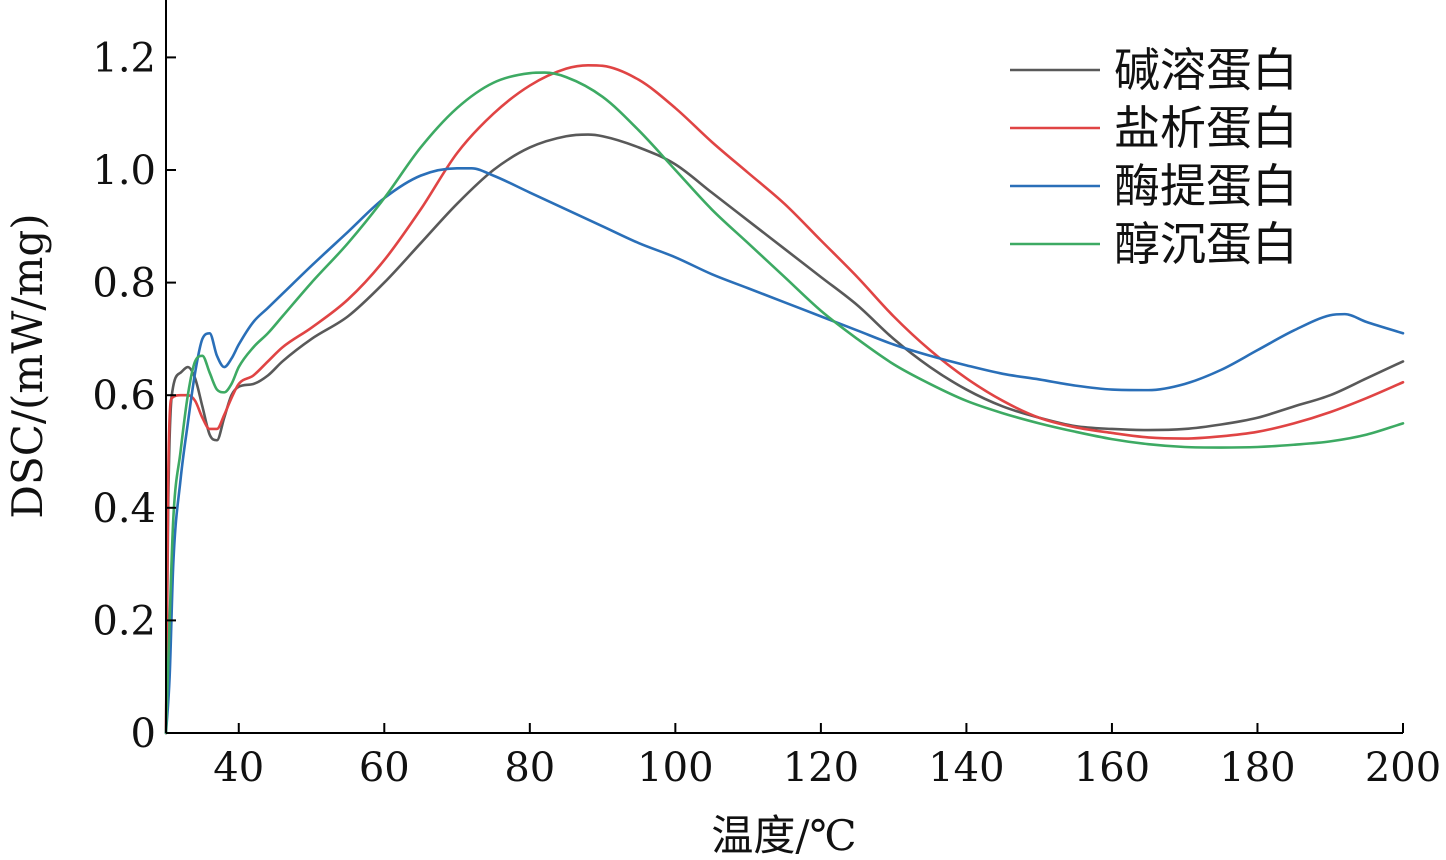 This screenshot has height=860, width=1446. I want to click on x-axis-title: 温度/℃, so click(783, 835).